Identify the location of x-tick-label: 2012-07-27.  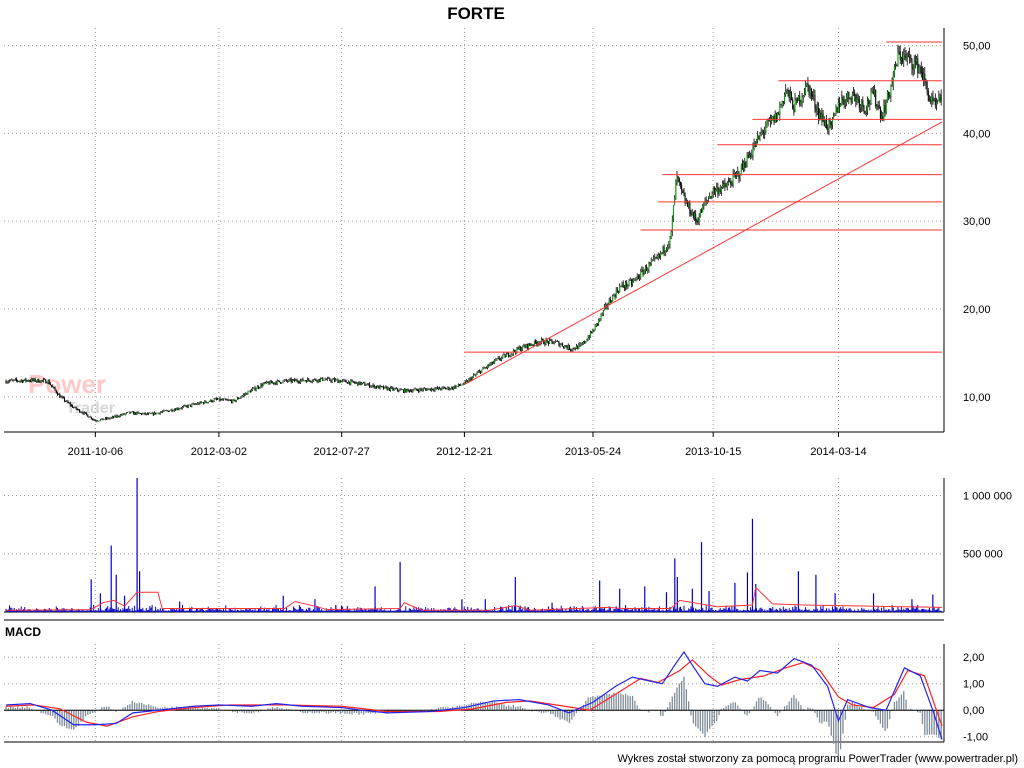
(342, 452).